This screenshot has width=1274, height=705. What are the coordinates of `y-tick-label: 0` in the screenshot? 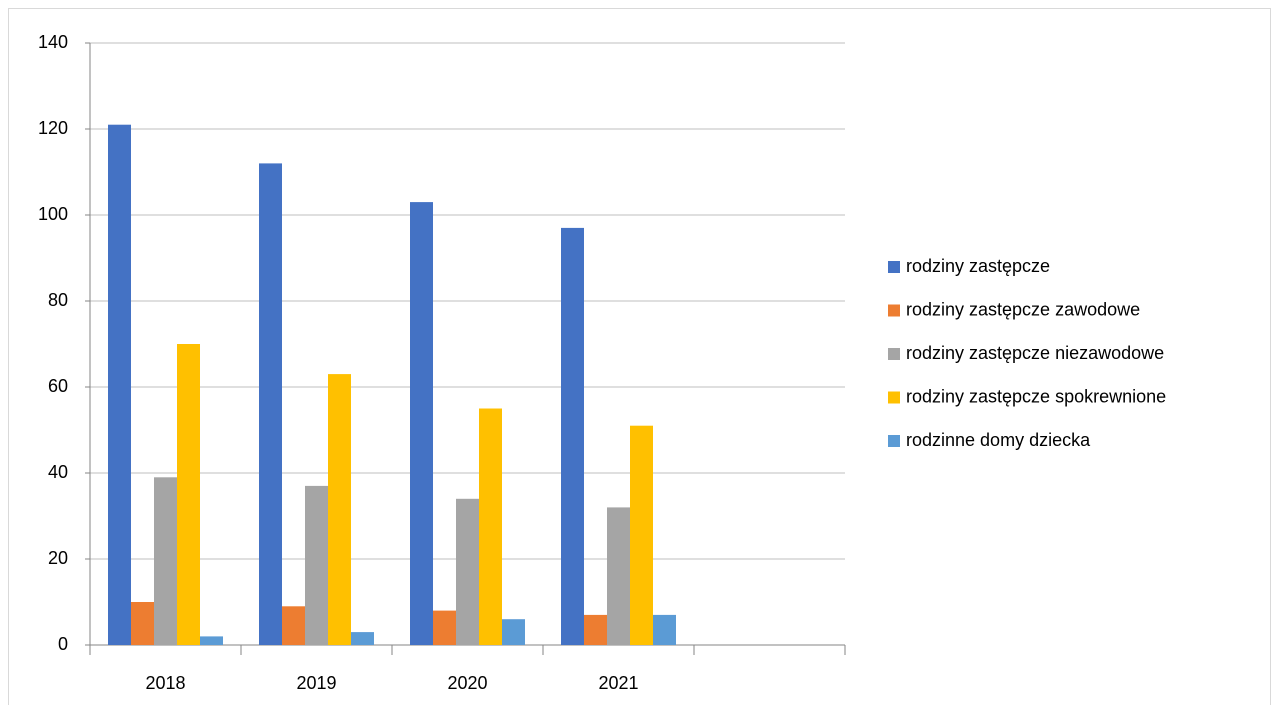 It's located at (63, 644).